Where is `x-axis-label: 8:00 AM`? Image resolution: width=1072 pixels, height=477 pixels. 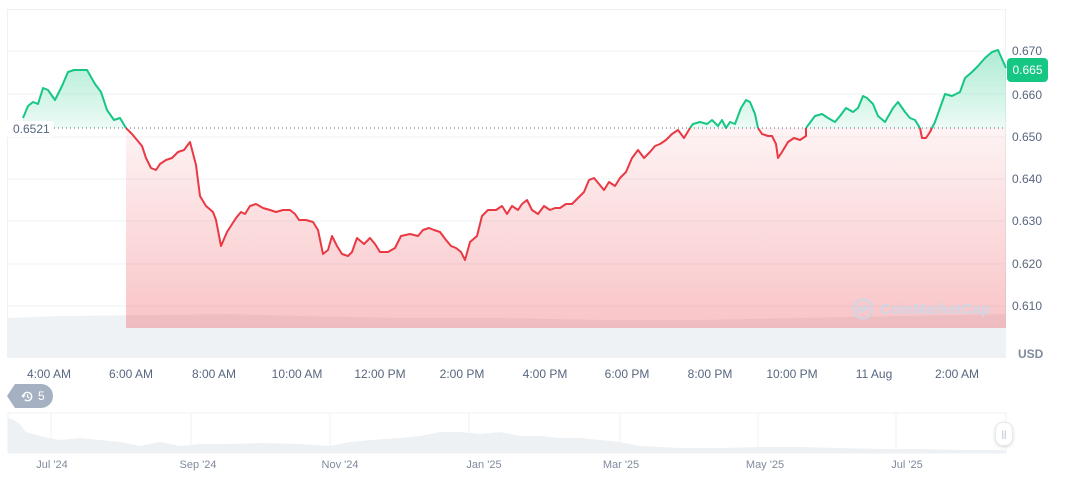 x-axis-label: 8:00 AM is located at coordinates (214, 374).